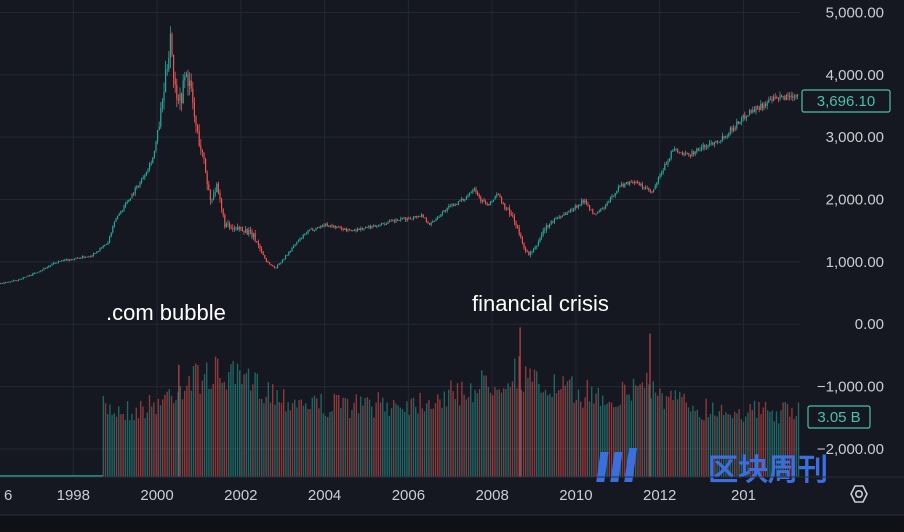 This screenshot has height=532, width=904. I want to click on time-tick-label: 2012, so click(659, 495).